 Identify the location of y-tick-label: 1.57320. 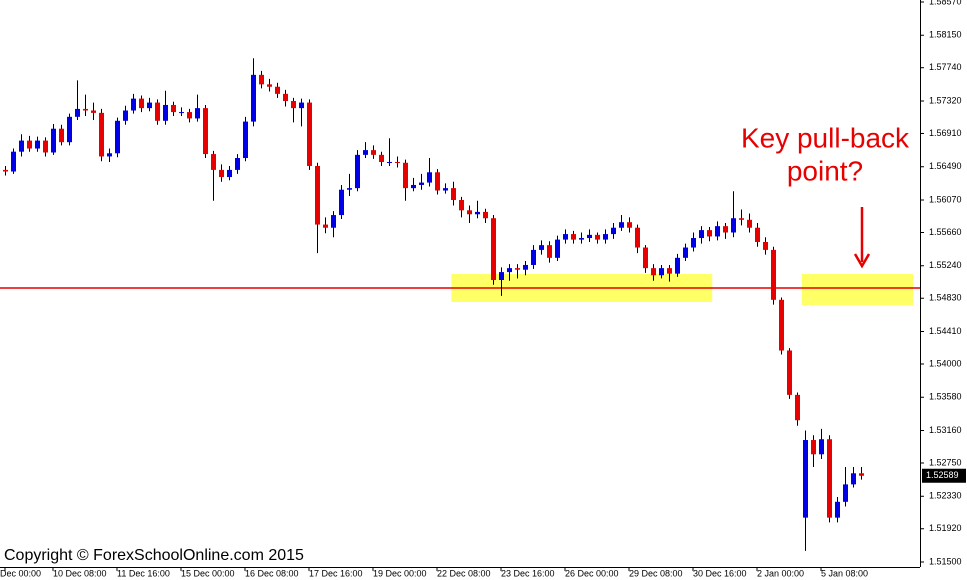
(945, 100).